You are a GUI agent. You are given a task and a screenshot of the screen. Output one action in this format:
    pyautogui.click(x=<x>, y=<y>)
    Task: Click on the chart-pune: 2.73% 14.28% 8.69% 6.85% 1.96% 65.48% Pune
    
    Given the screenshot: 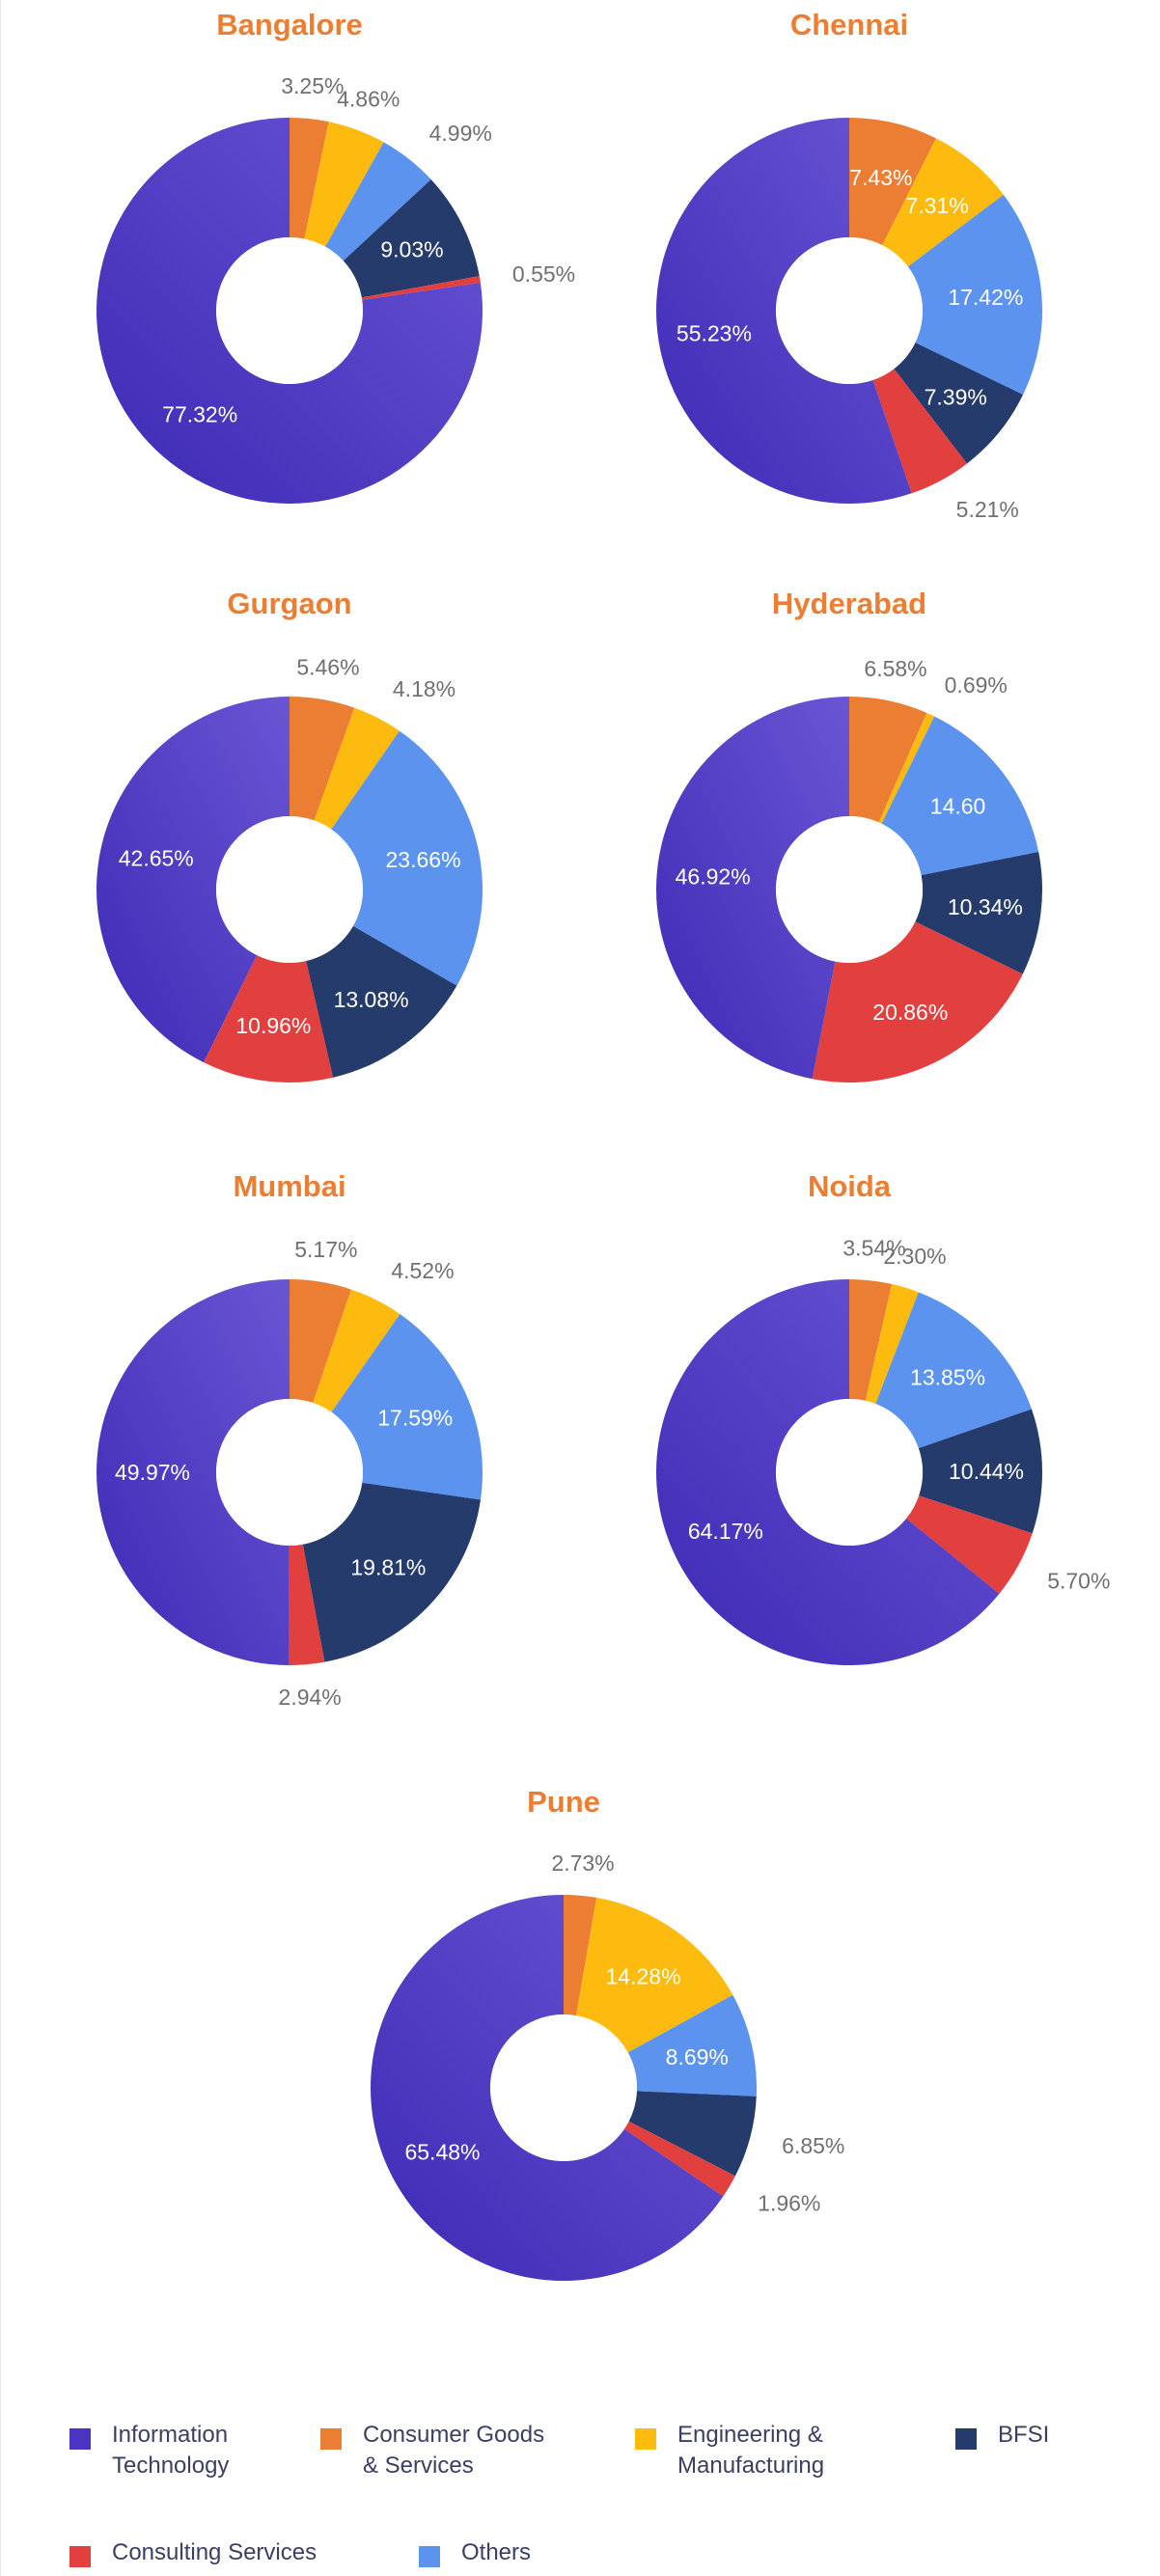 What is the action you would take?
    pyautogui.click(x=568, y=2047)
    